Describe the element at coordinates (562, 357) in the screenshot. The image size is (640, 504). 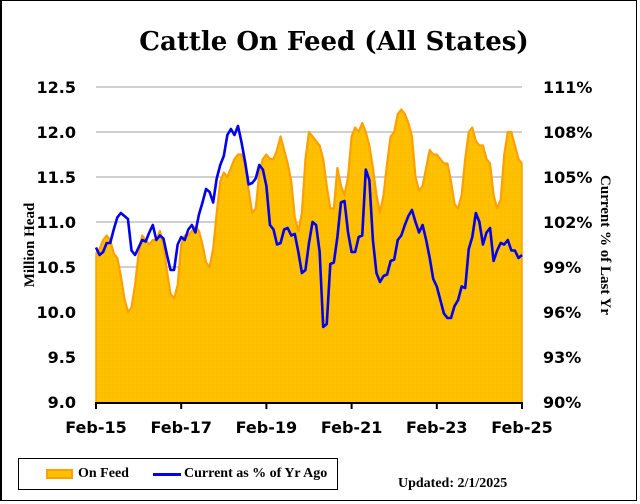
I see `y2-tick-label: 93%` at that location.